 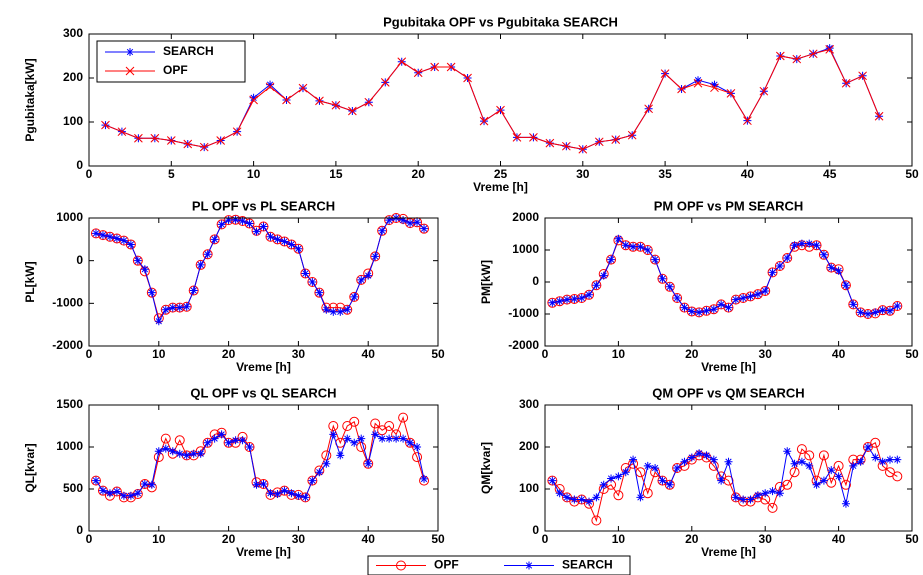 What do you see at coordinates (839, 354) in the screenshot?
I see `x-tick-label: 40` at bounding box center [839, 354].